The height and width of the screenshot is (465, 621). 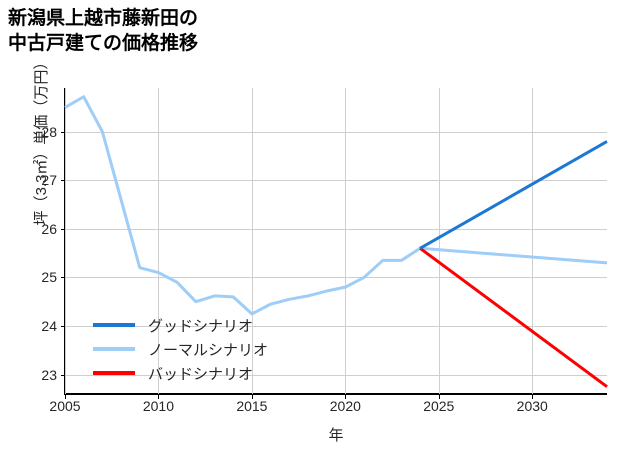 What do you see at coordinates (103, 31) in the screenshot?
I see `chart-title: 新潟県上越市藤新田の 中古戸建ての価格推移` at bounding box center [103, 31].